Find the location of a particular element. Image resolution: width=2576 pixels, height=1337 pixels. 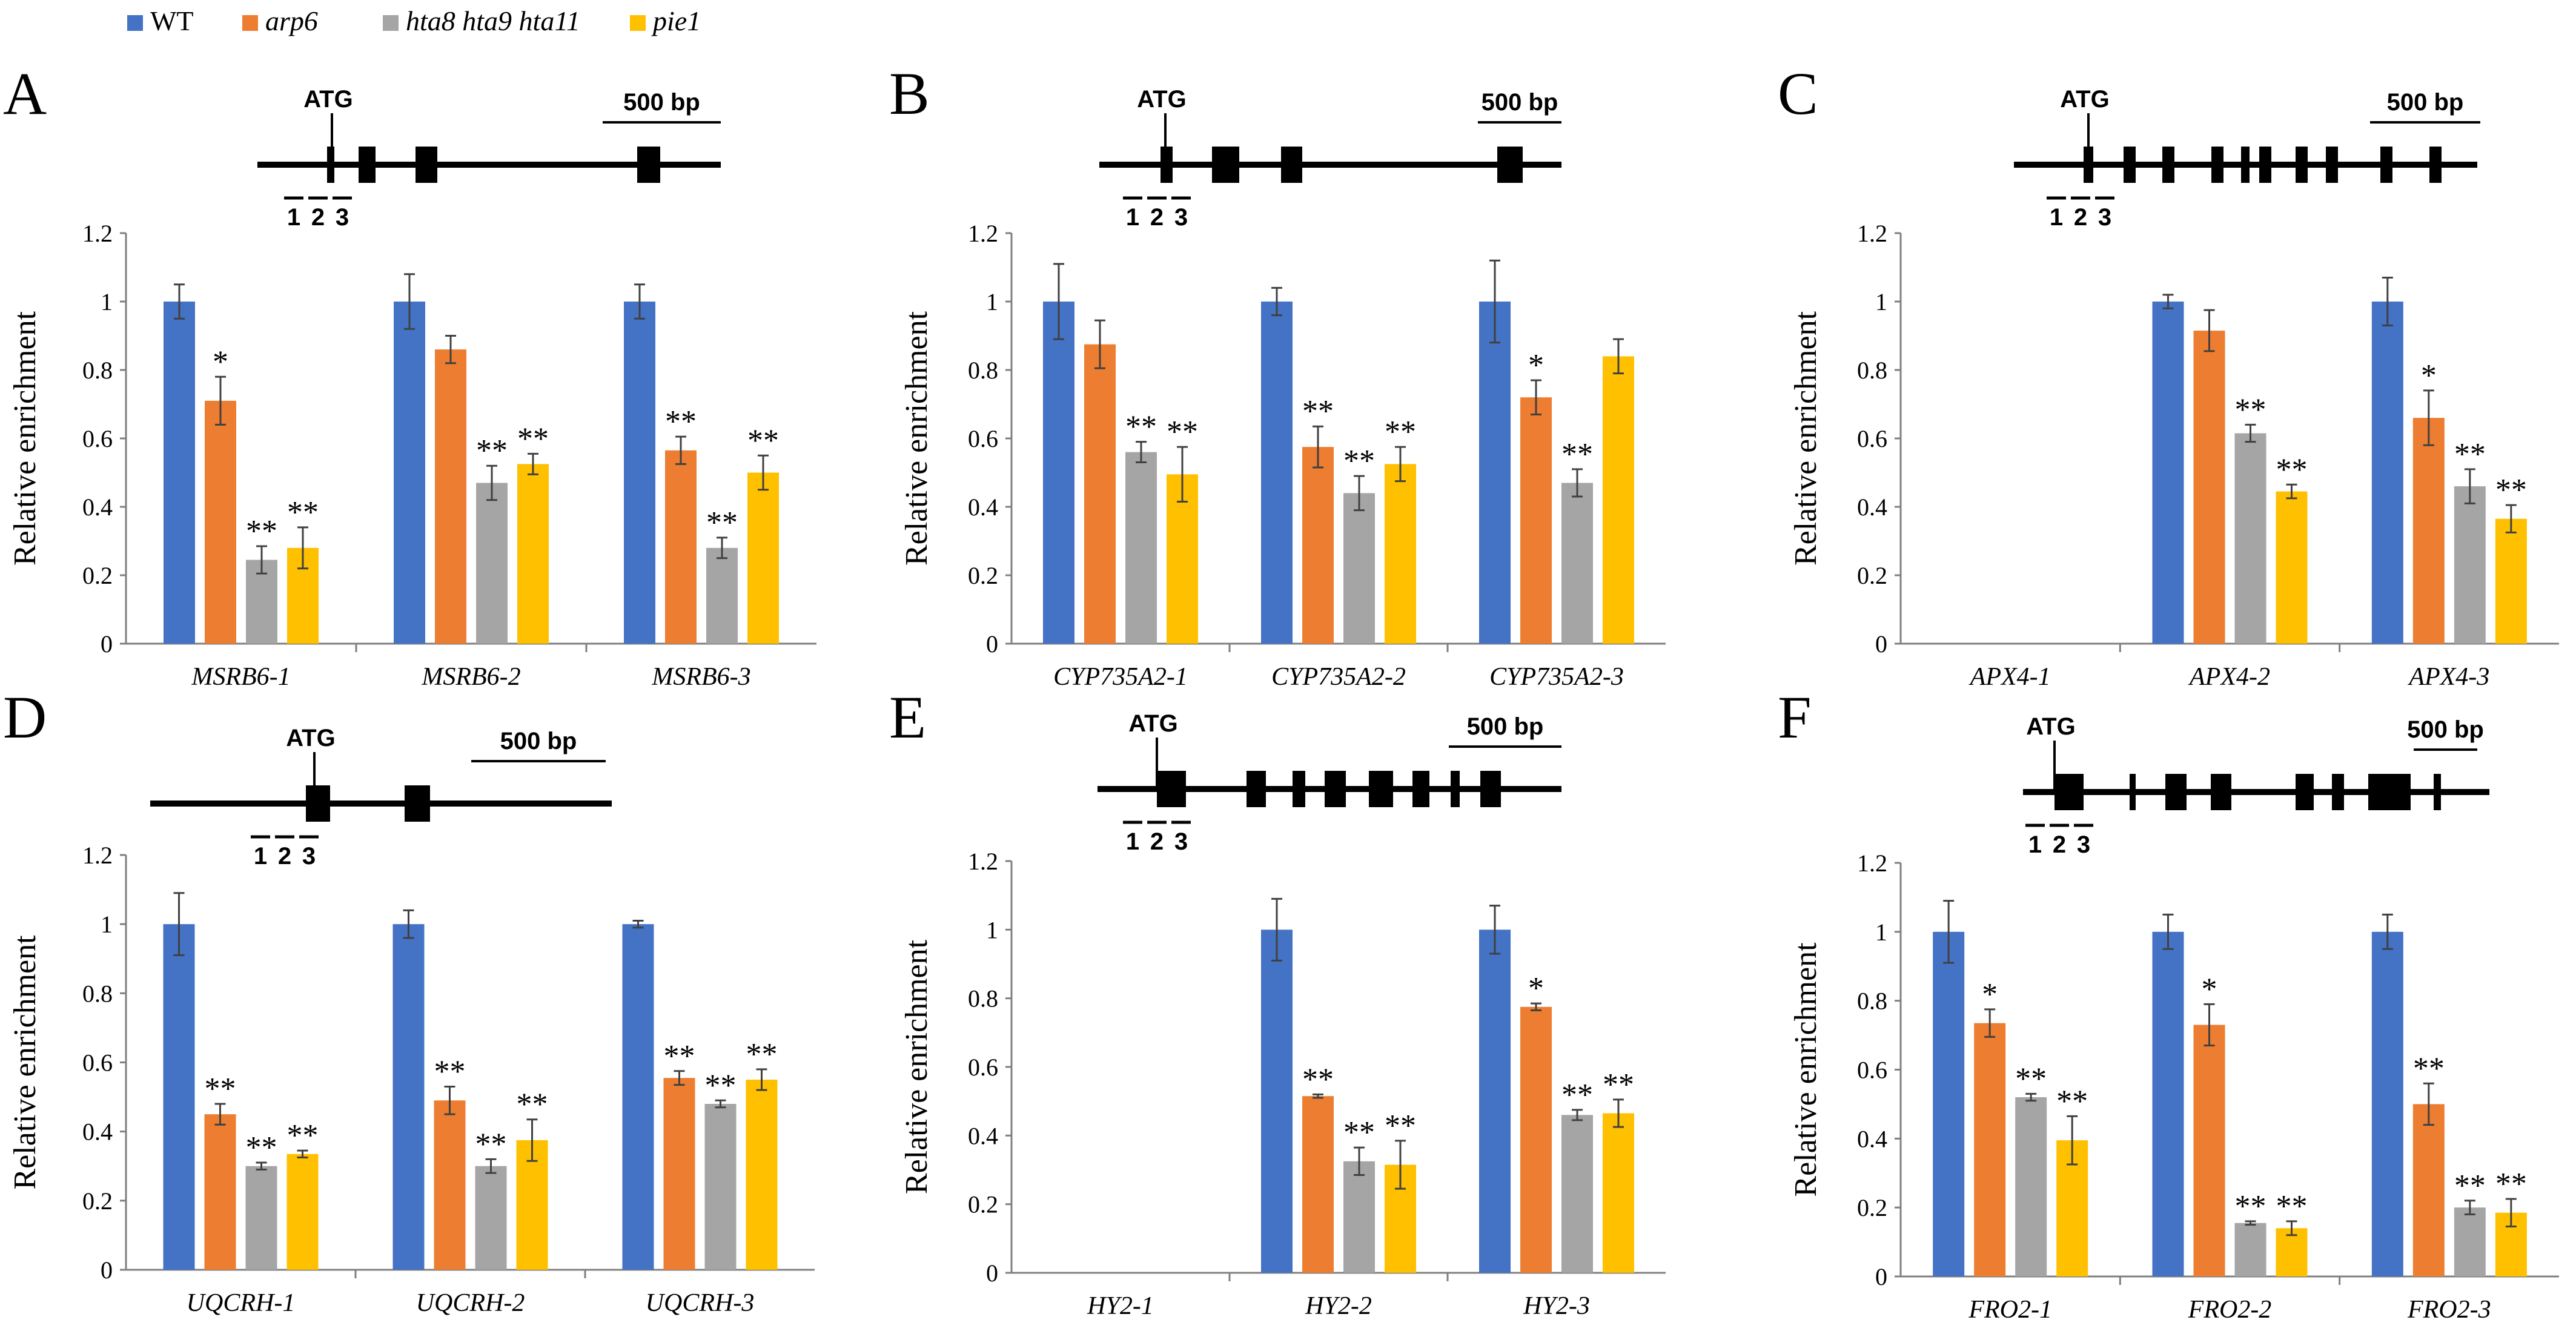

bar-FRO2-1-WT is located at coordinates (1949, 1103).